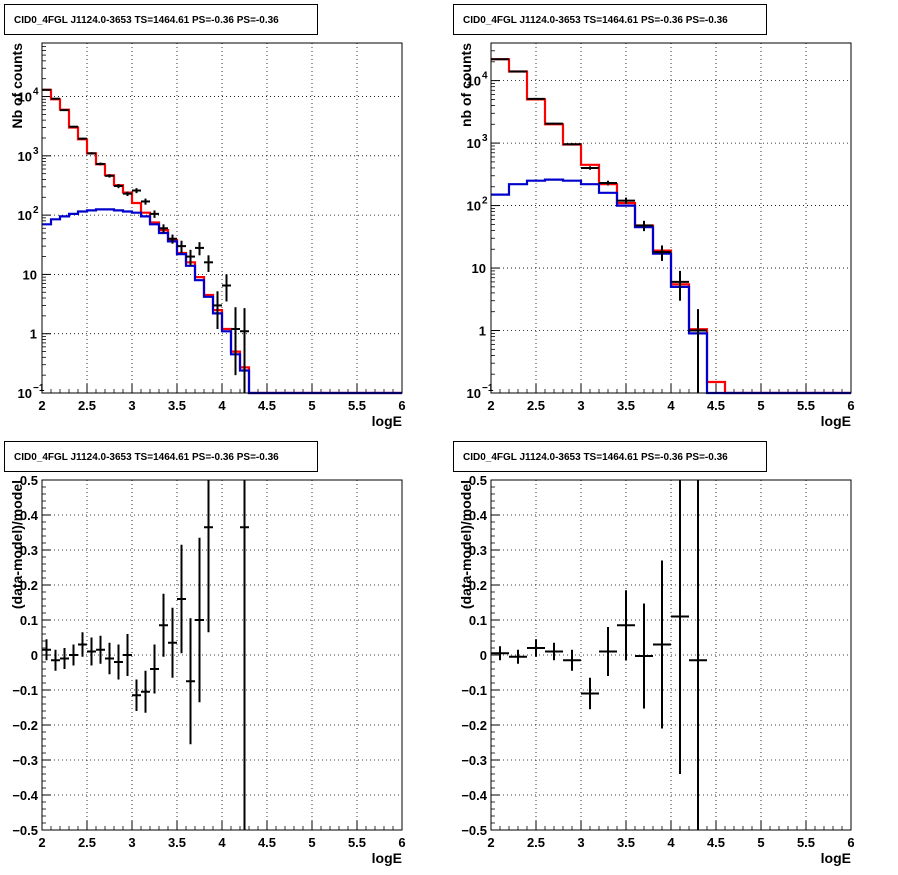  What do you see at coordinates (485, 201) in the screenshot?
I see `y-tick-exponent: 2` at bounding box center [485, 201].